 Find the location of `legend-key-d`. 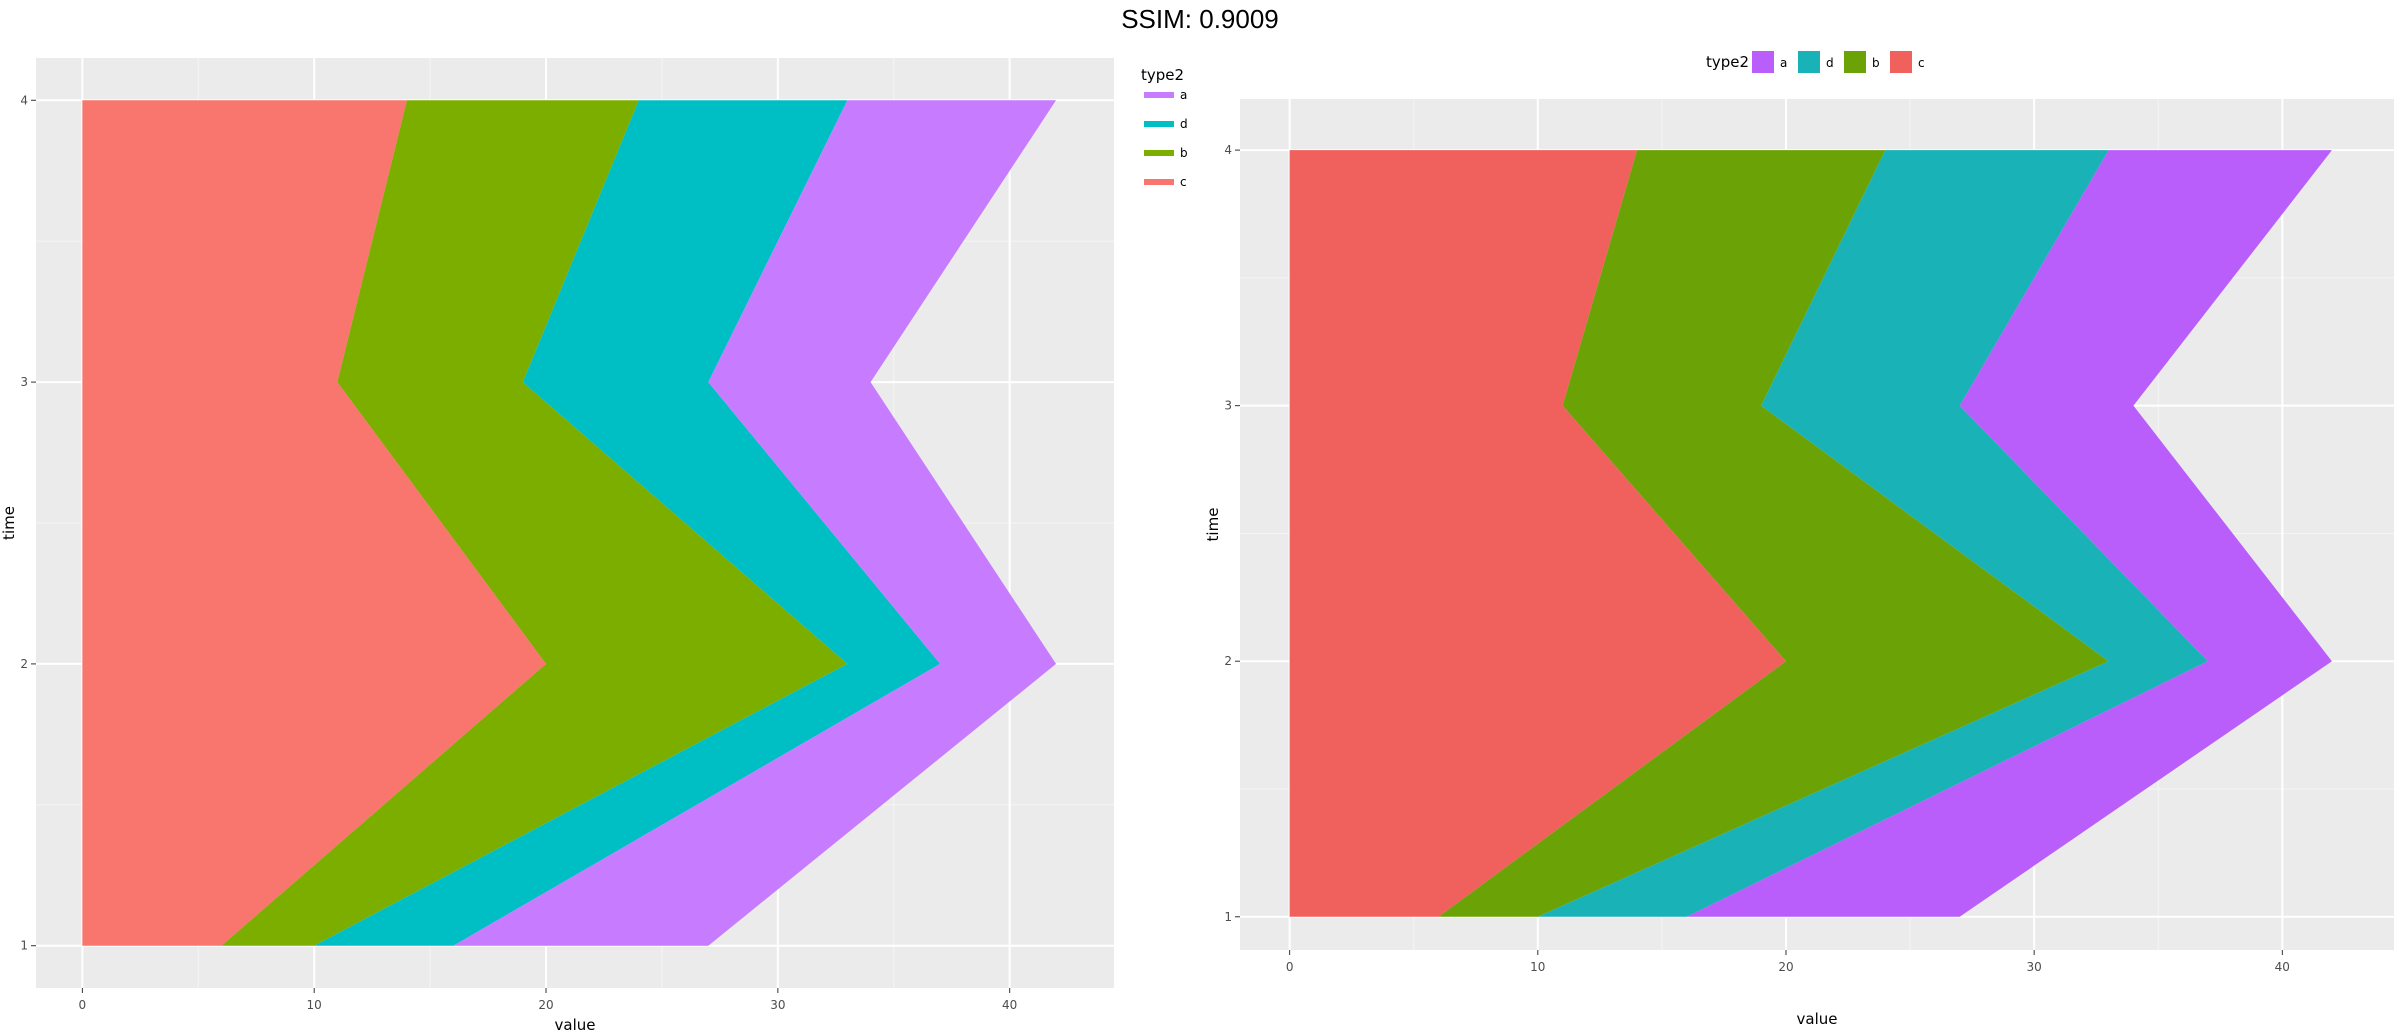

legend-key-d is located at coordinates (1809, 62).